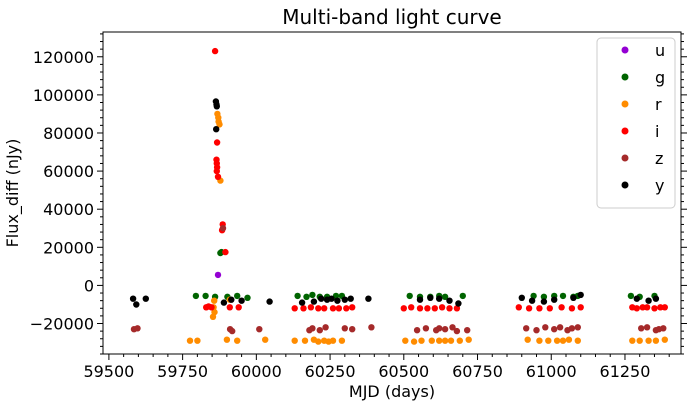 This screenshot has height=409, width=690. What do you see at coordinates (625, 104) in the screenshot?
I see `legend-marker-r` at bounding box center [625, 104].